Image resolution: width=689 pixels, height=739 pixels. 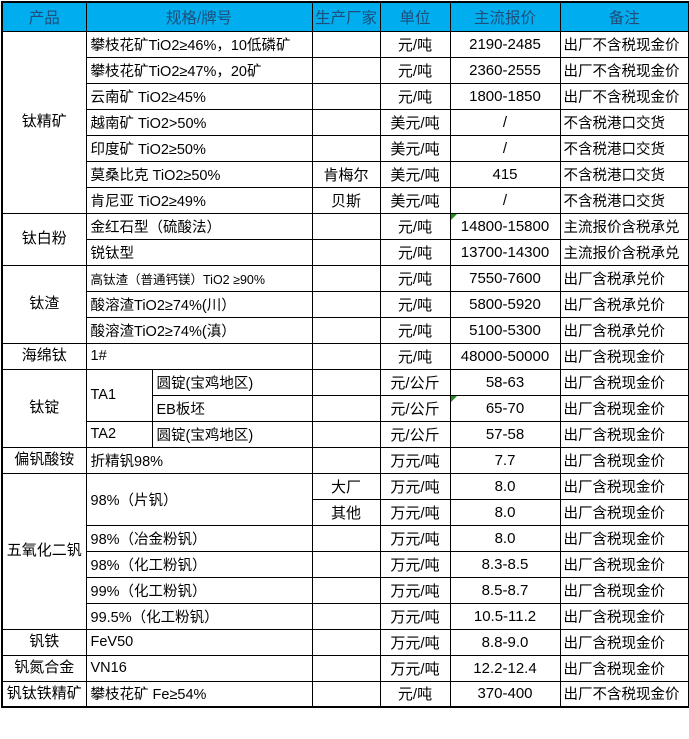 I want to click on cell-text: 钛渣, so click(x=44, y=304).